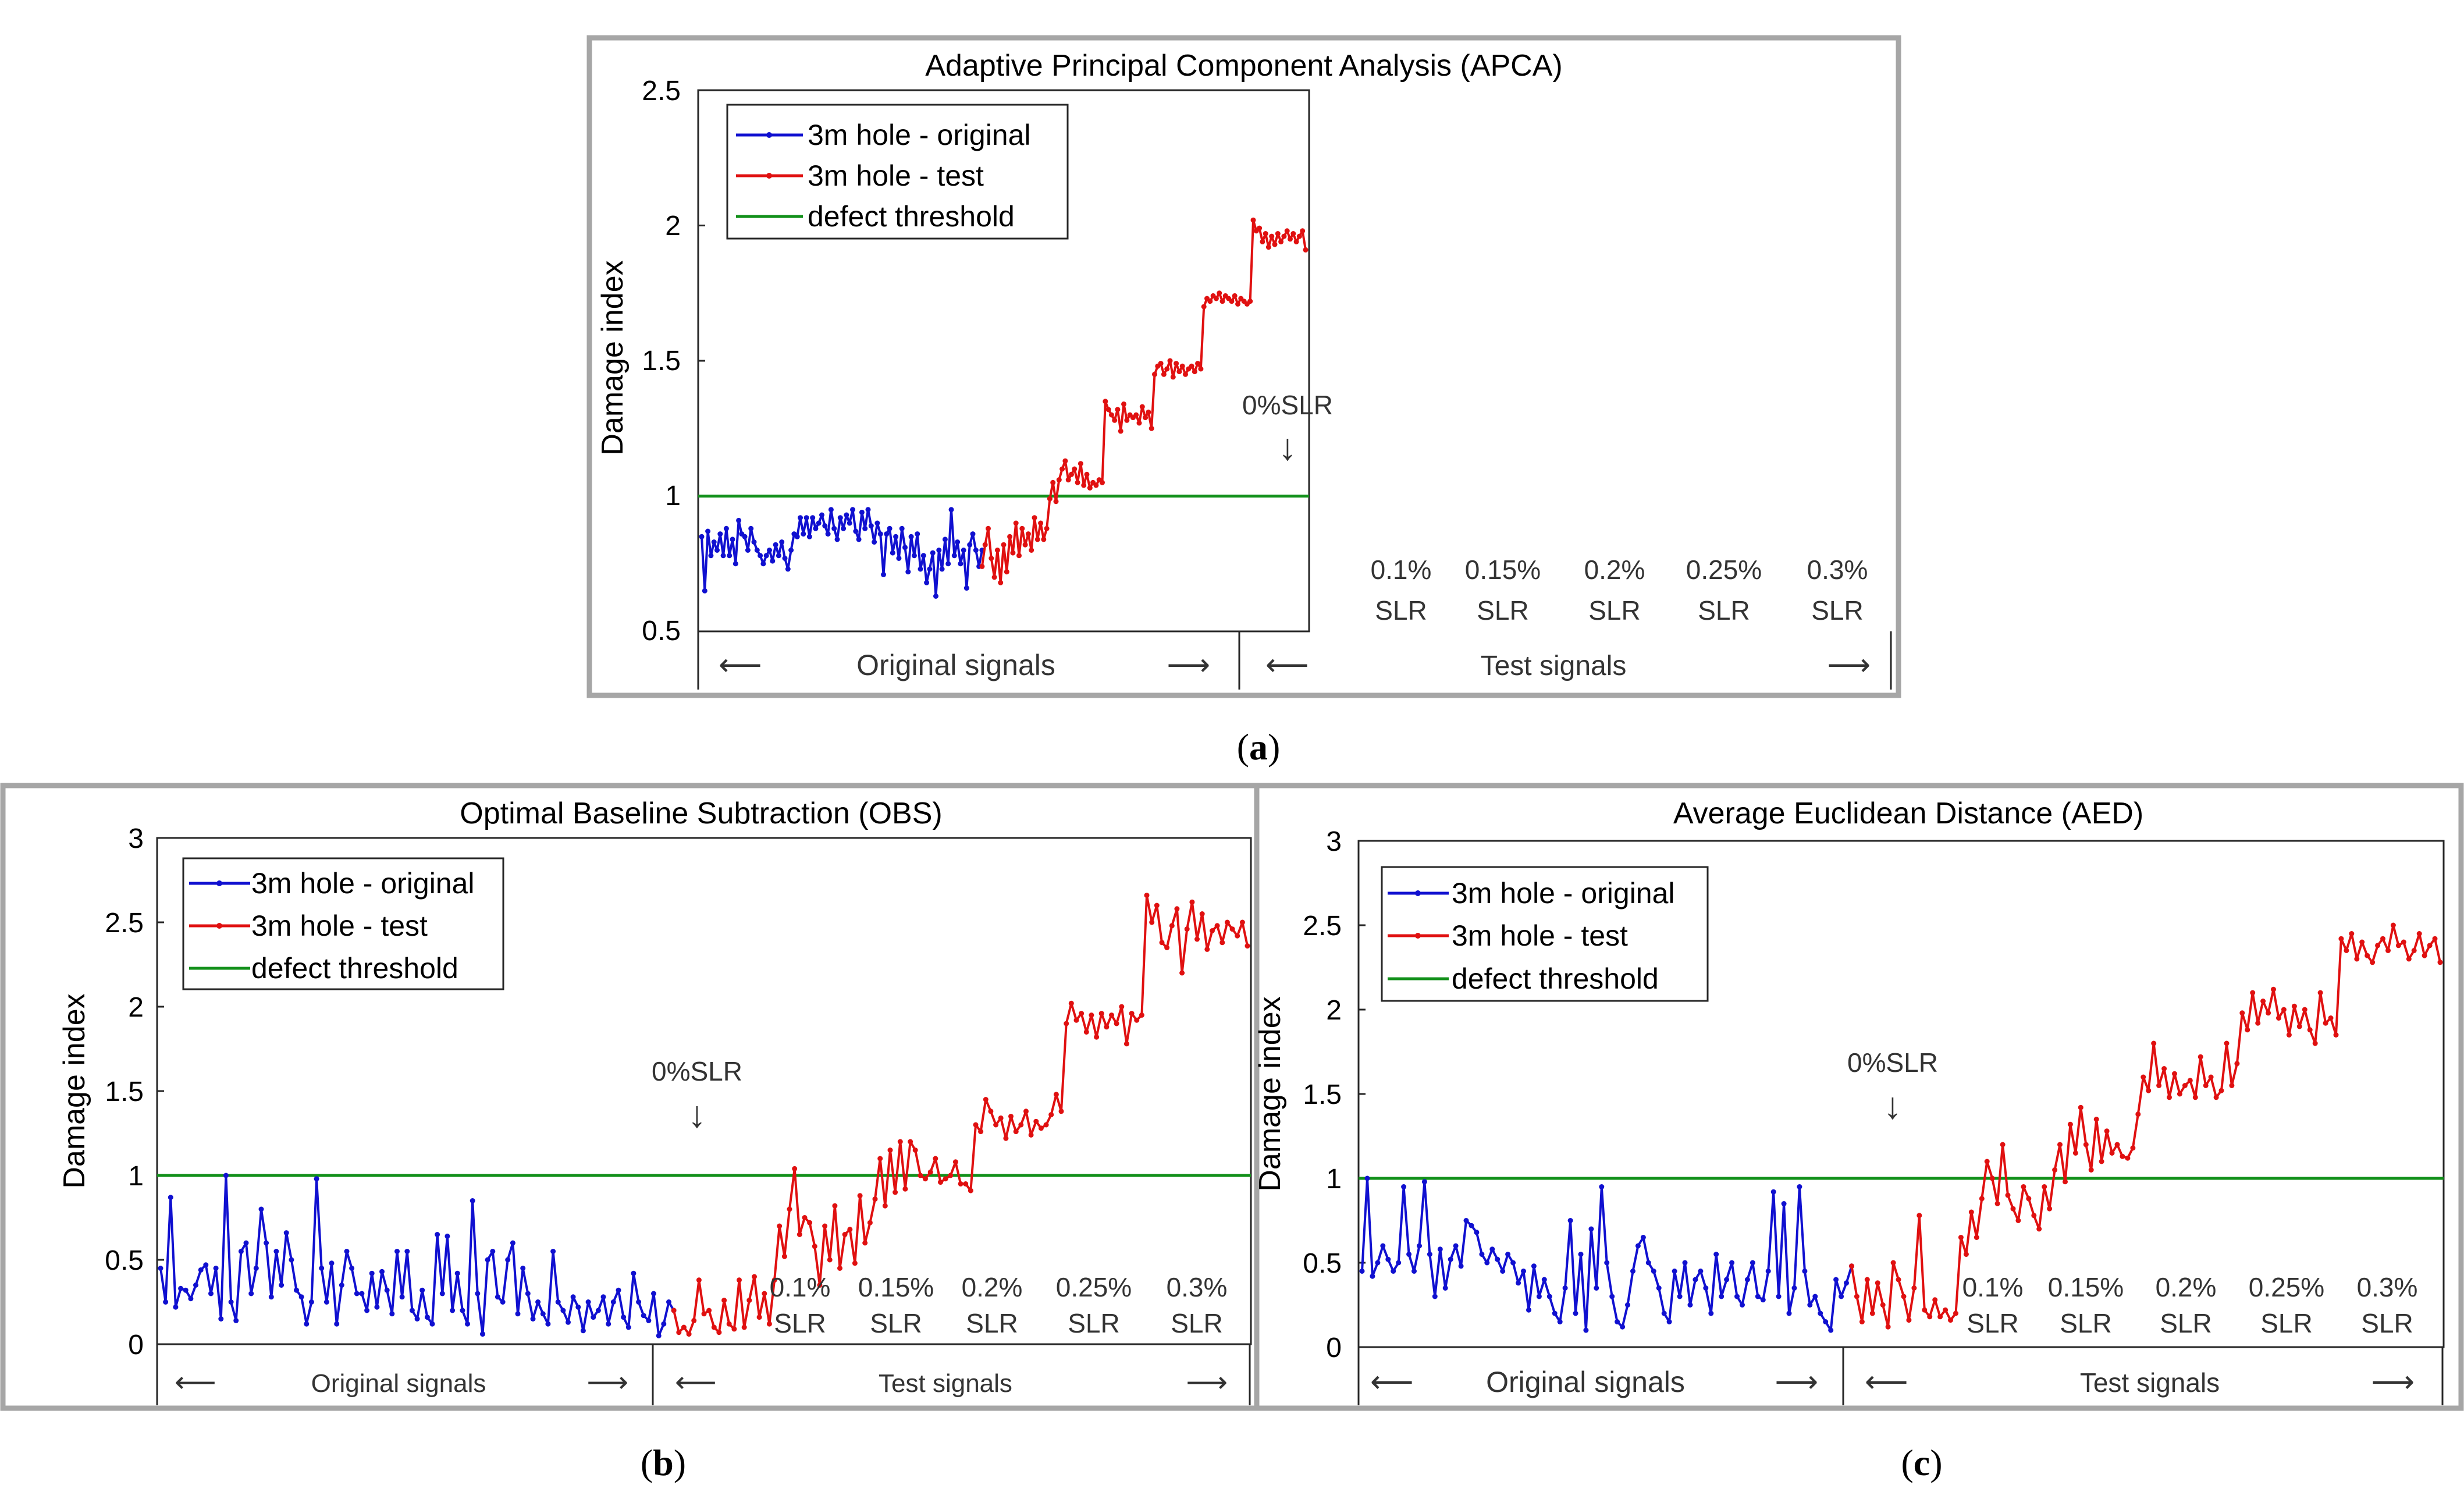  What do you see at coordinates (339, 926) in the screenshot?
I see `panel-b-legend-test-label: 3m hole - test` at bounding box center [339, 926].